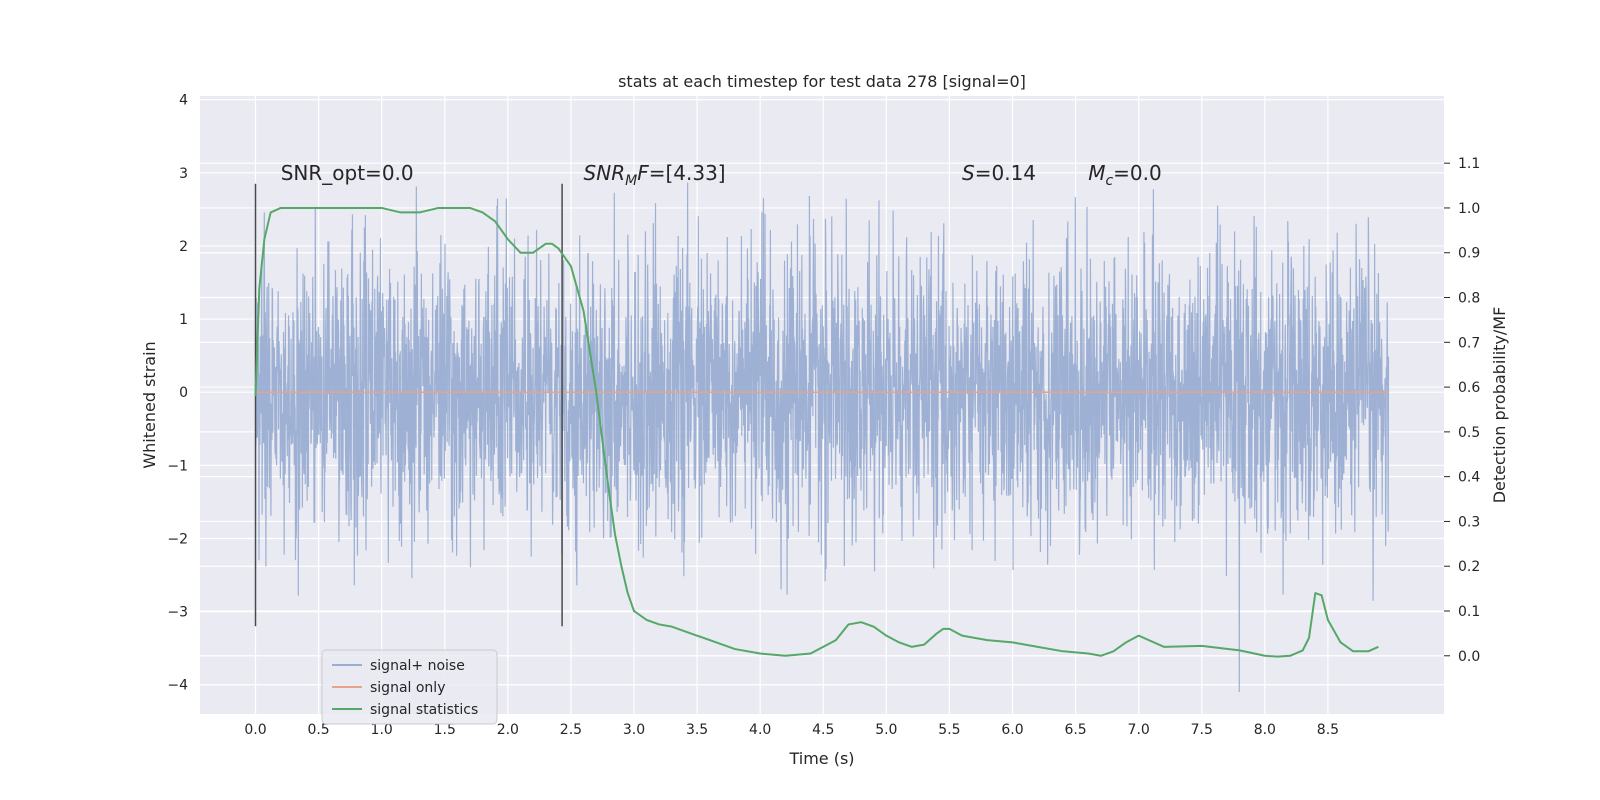 The height and width of the screenshot is (800, 1600). I want to click on y-tick-label: 1, so click(183, 320).